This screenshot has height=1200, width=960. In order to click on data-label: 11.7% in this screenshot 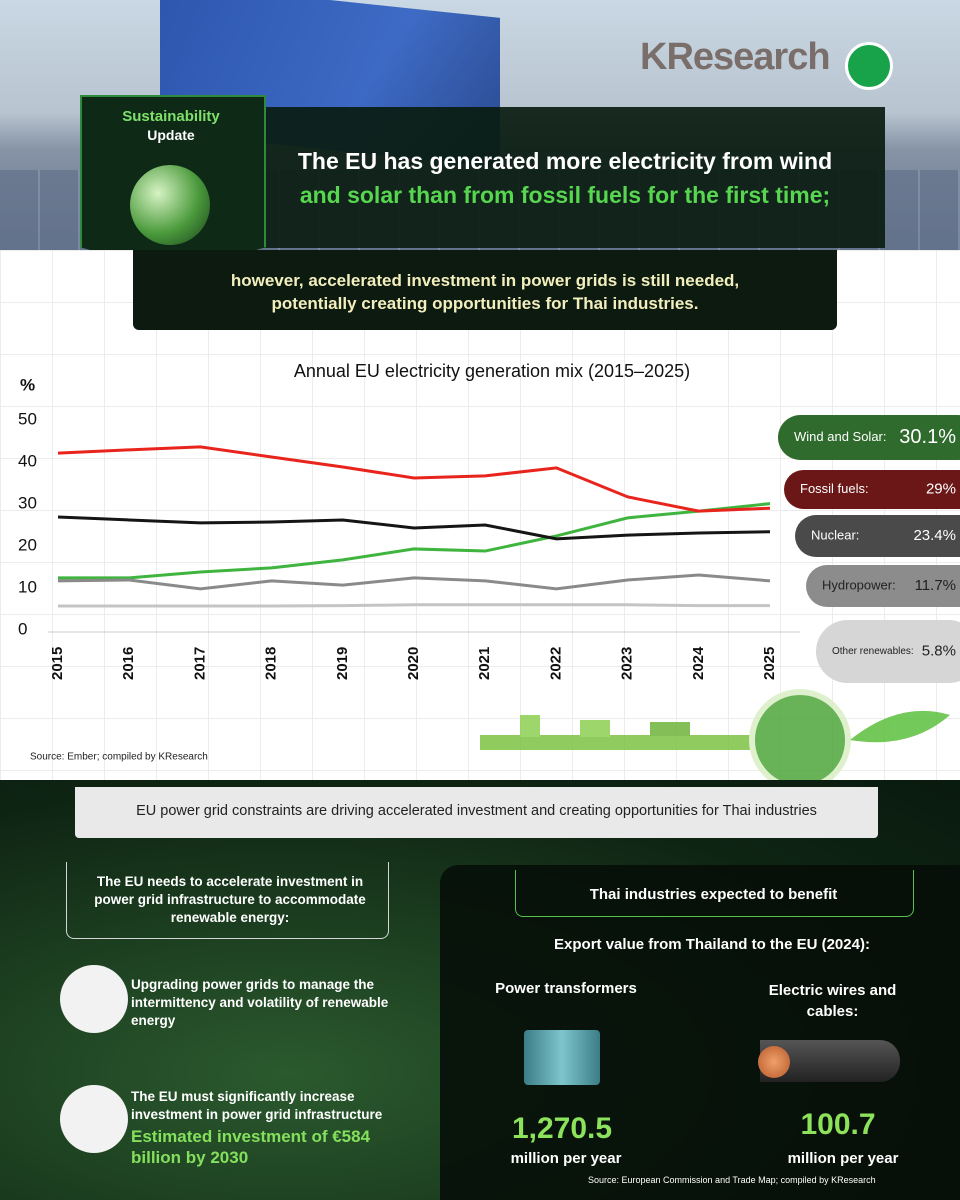, I will do `click(935, 585)`.